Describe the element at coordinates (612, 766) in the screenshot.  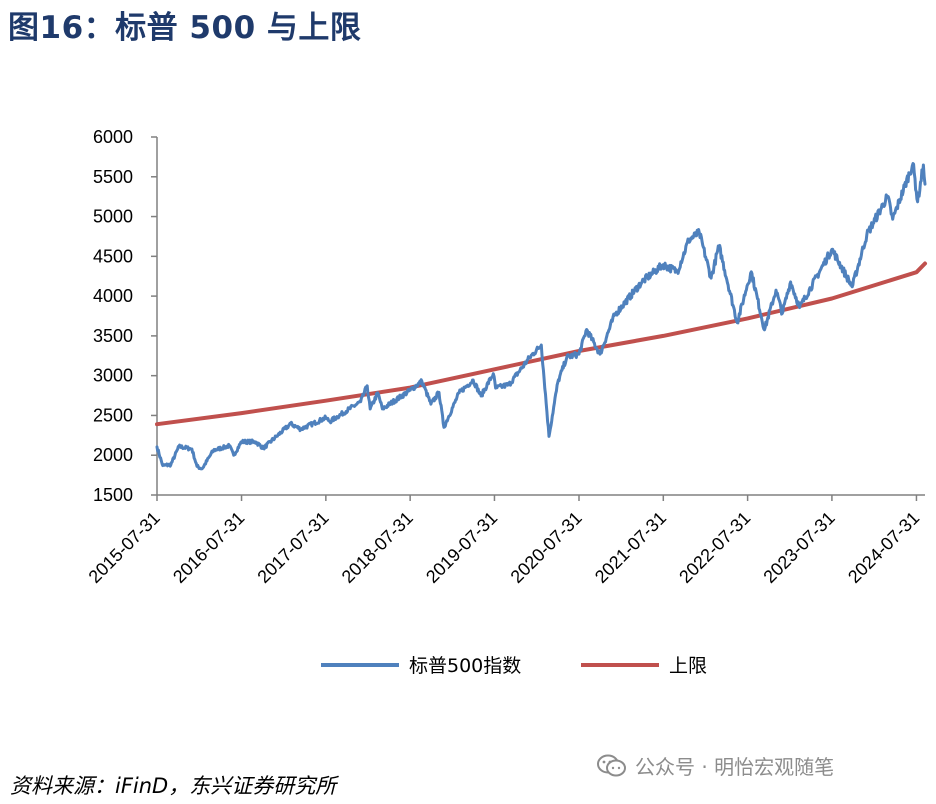
I see `wechat-icon` at that location.